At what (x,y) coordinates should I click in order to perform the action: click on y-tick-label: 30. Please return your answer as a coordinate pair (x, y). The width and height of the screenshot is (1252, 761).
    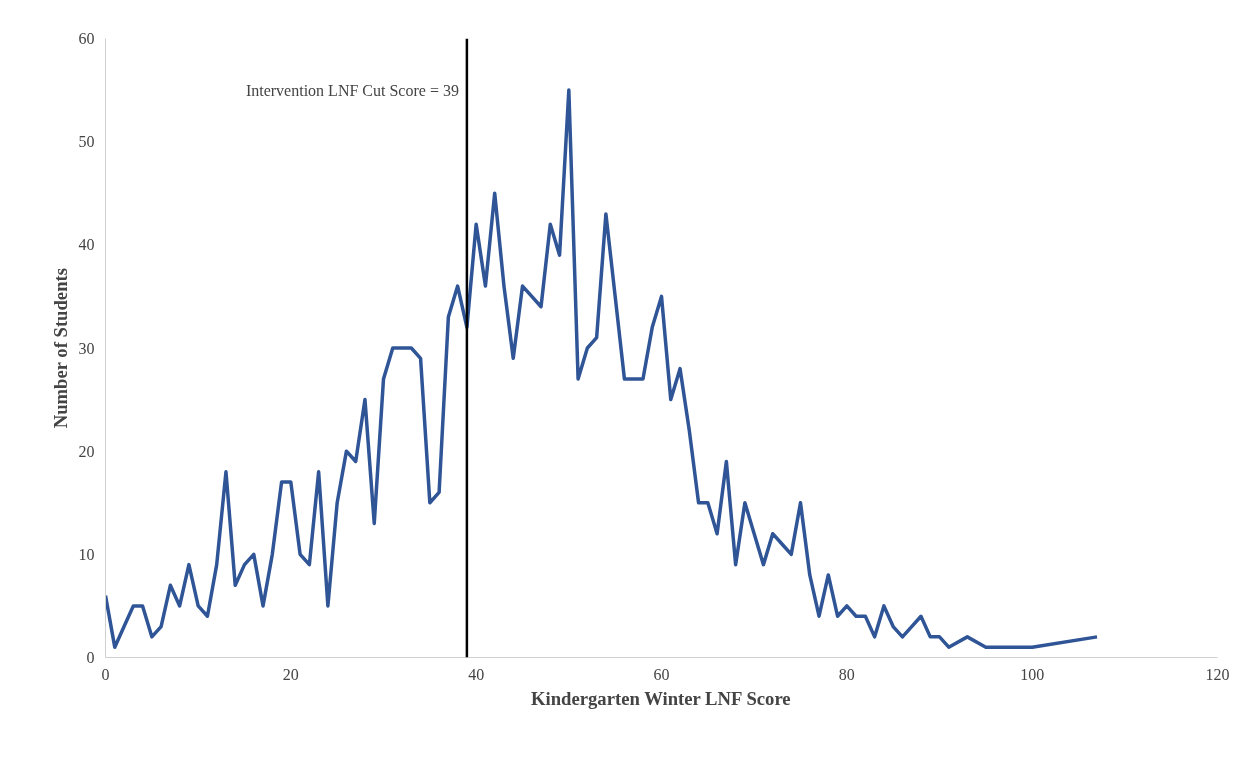
    Looking at the image, I should click on (86, 348).